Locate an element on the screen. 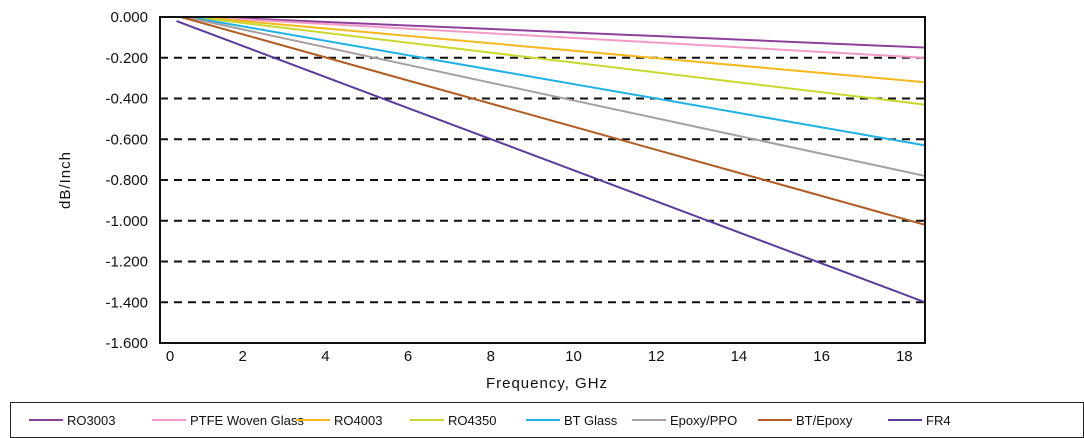  y-tick-label: -0.800 is located at coordinates (126, 180).